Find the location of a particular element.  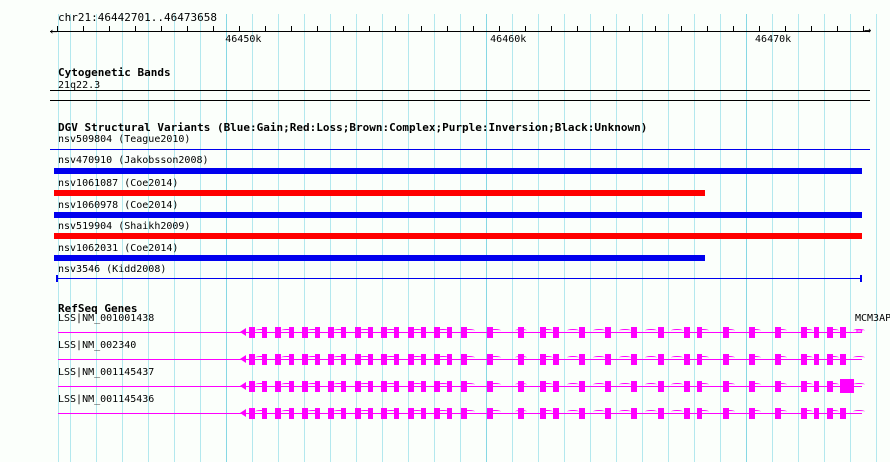

dgv-track-label: nsv519904 (Shaikh2009) is located at coordinates (124, 226).